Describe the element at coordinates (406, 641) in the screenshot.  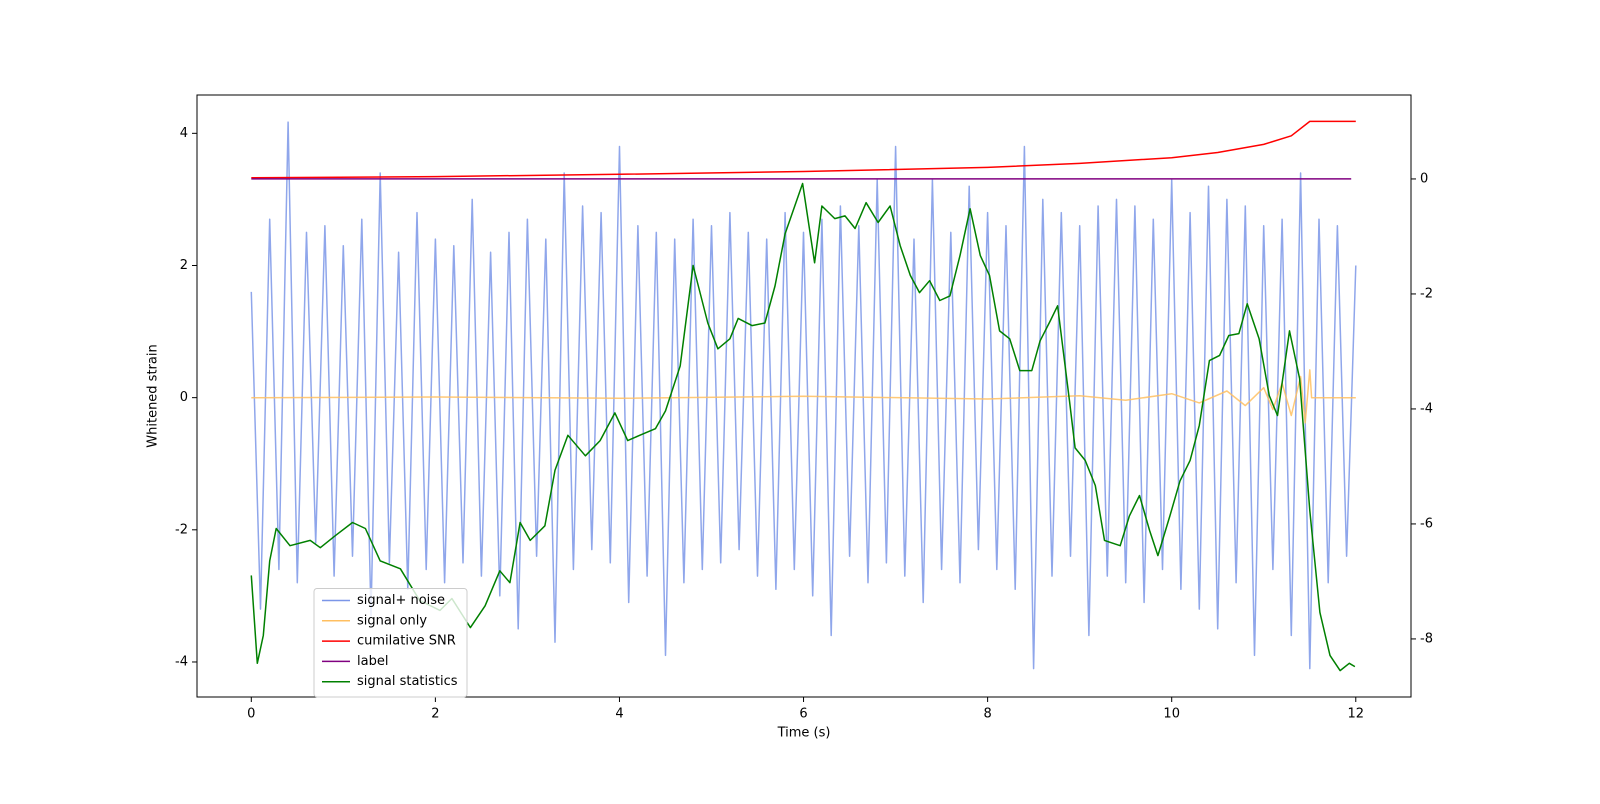
I see `legend-label: cumilative SNR` at that location.